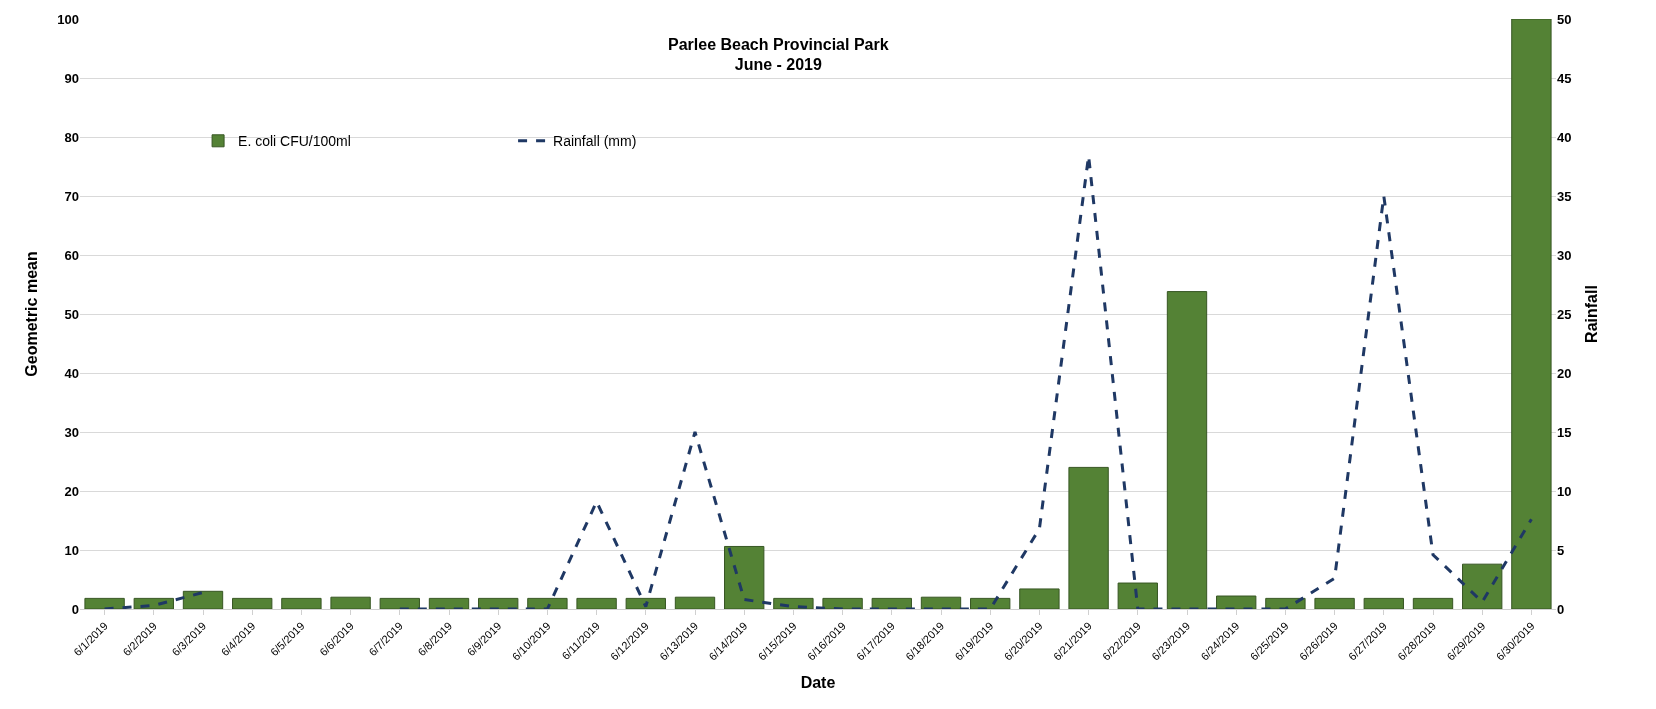  What do you see at coordinates (1561, 550) in the screenshot?
I see `y2-tick-label: 5` at bounding box center [1561, 550].